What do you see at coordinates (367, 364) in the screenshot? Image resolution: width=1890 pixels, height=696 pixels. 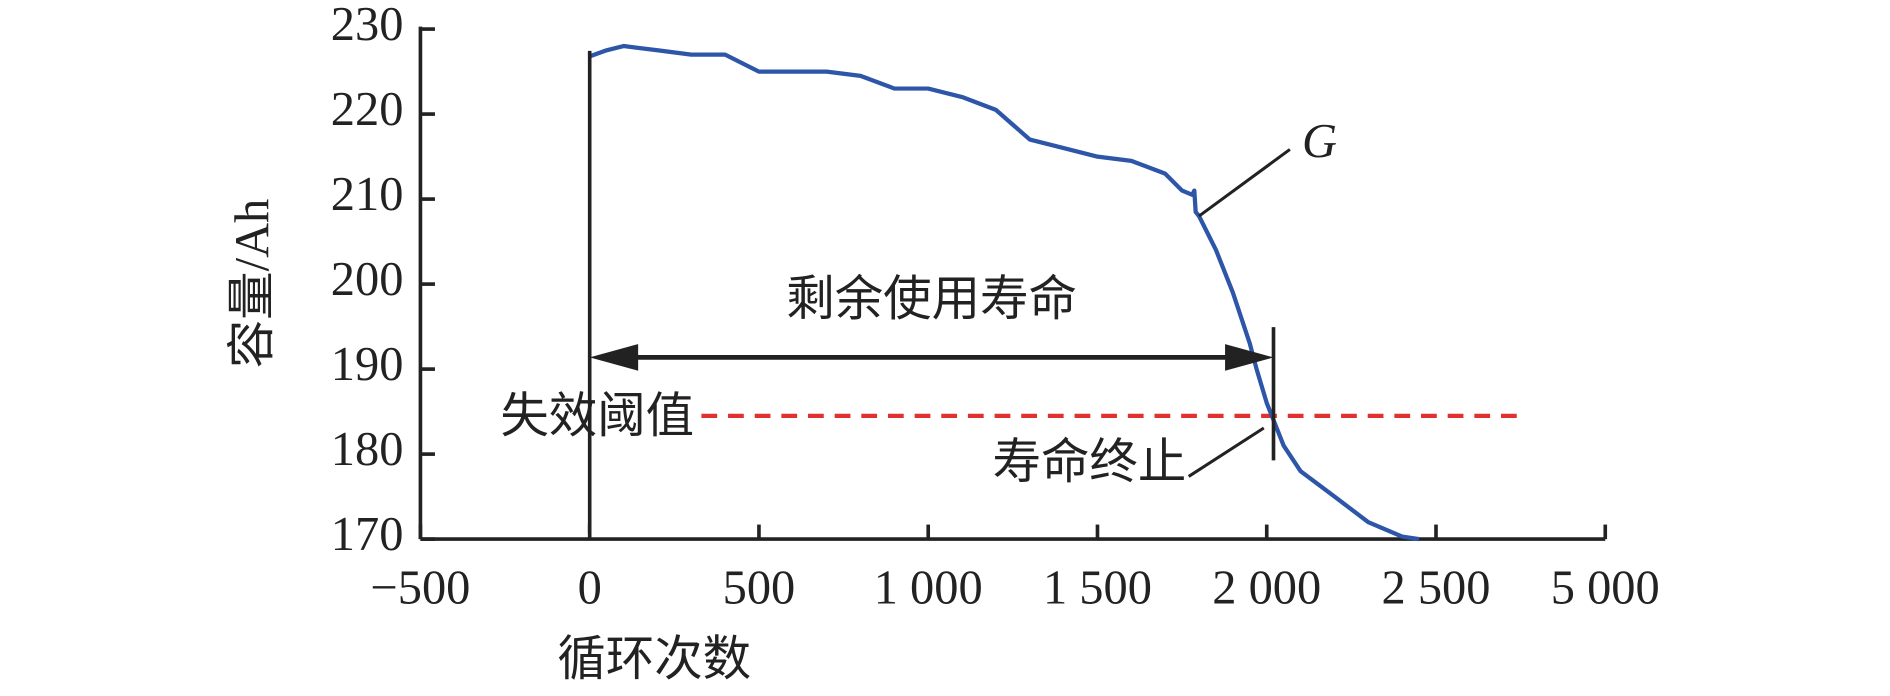 I see `y-tick-label: 190` at bounding box center [367, 364].